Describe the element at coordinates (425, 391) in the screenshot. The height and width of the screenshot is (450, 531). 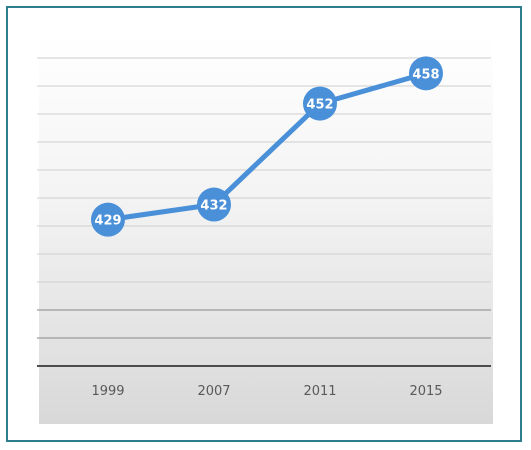
I see `x-tick-label-2015: 2015` at that location.